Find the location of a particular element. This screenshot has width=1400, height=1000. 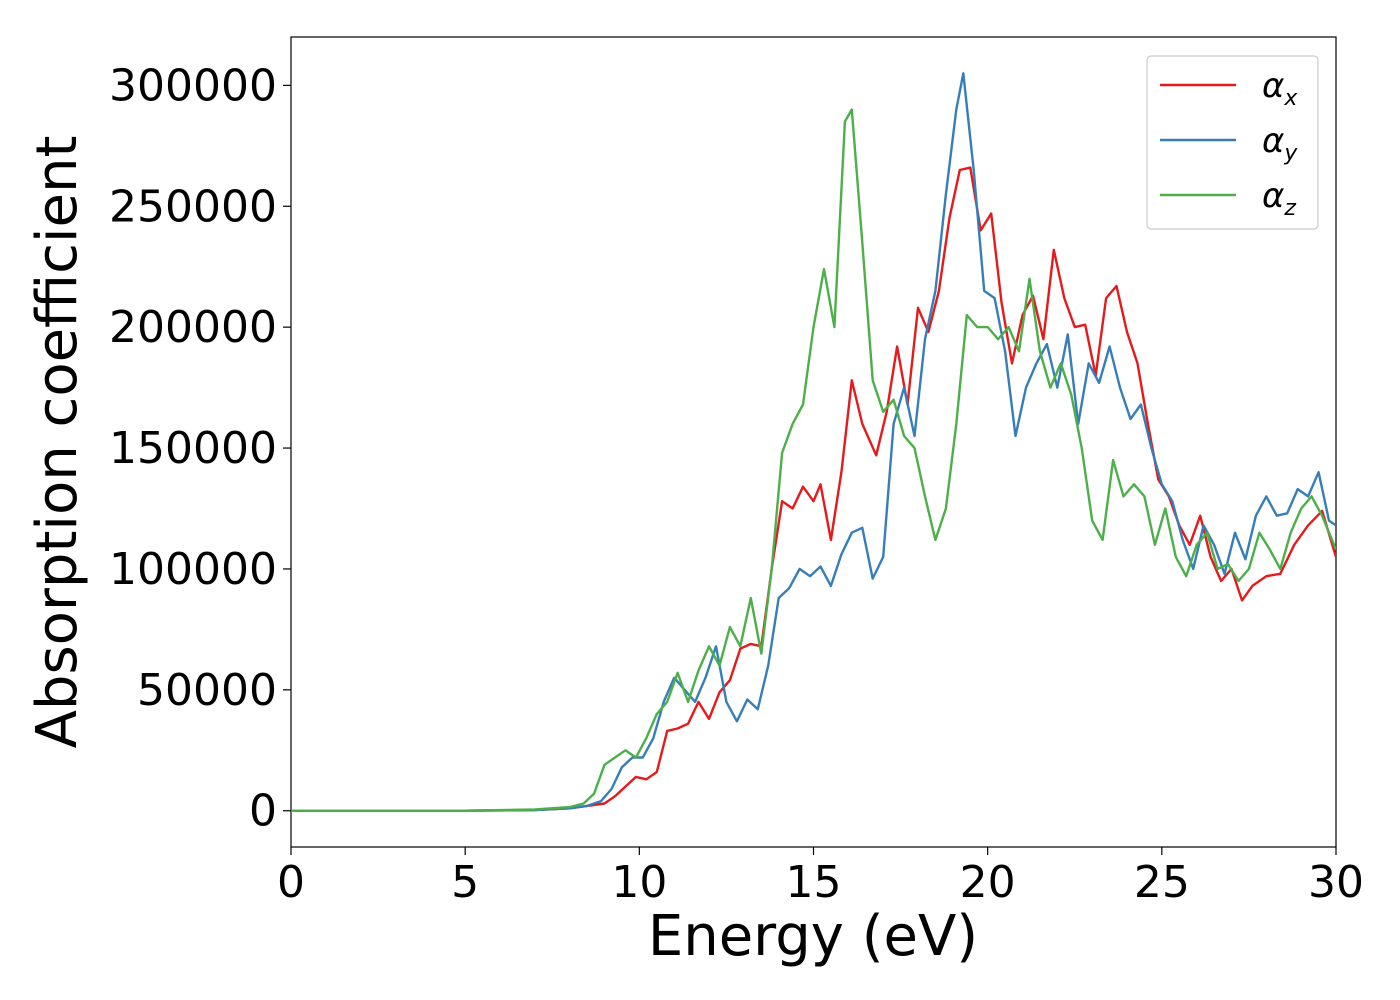

x-tick-label: 30 is located at coordinates (1336, 882).